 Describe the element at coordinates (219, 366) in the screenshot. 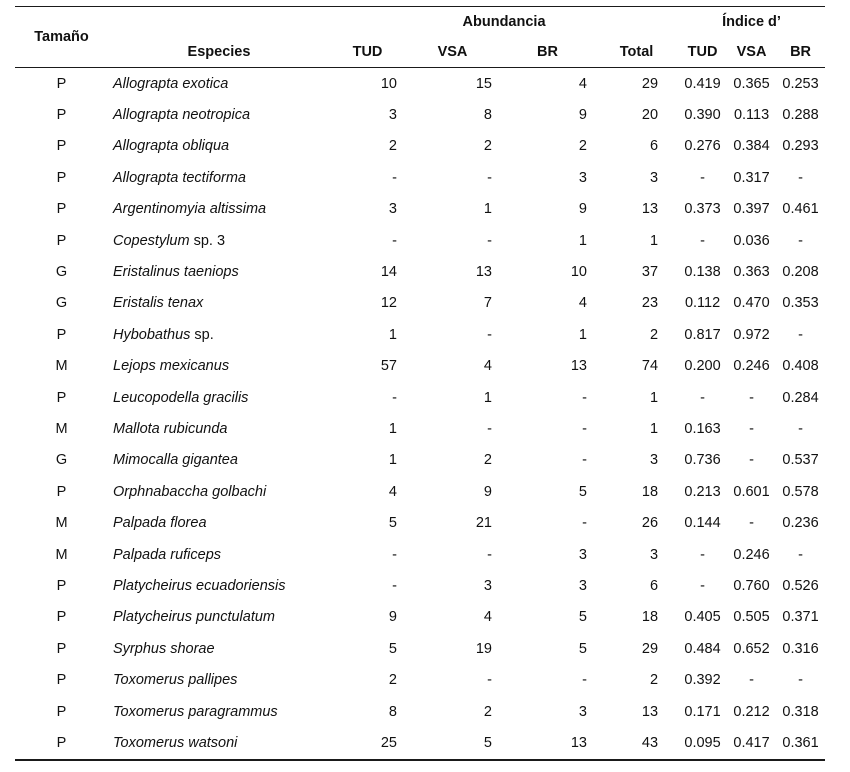

I see `cell-species: Lejops mexicanus` at that location.